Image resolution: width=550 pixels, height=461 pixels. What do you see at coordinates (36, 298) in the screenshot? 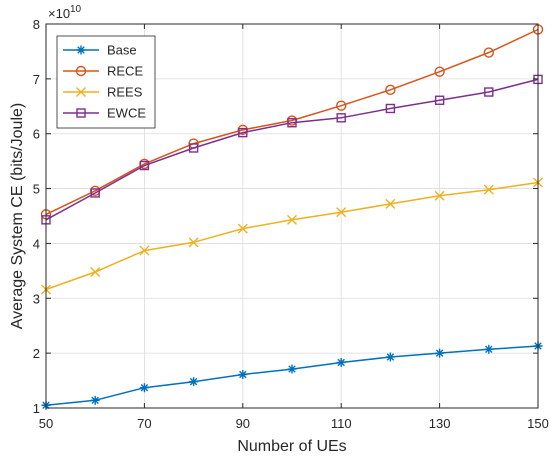
I see `y-tick-label: 3` at bounding box center [36, 298].